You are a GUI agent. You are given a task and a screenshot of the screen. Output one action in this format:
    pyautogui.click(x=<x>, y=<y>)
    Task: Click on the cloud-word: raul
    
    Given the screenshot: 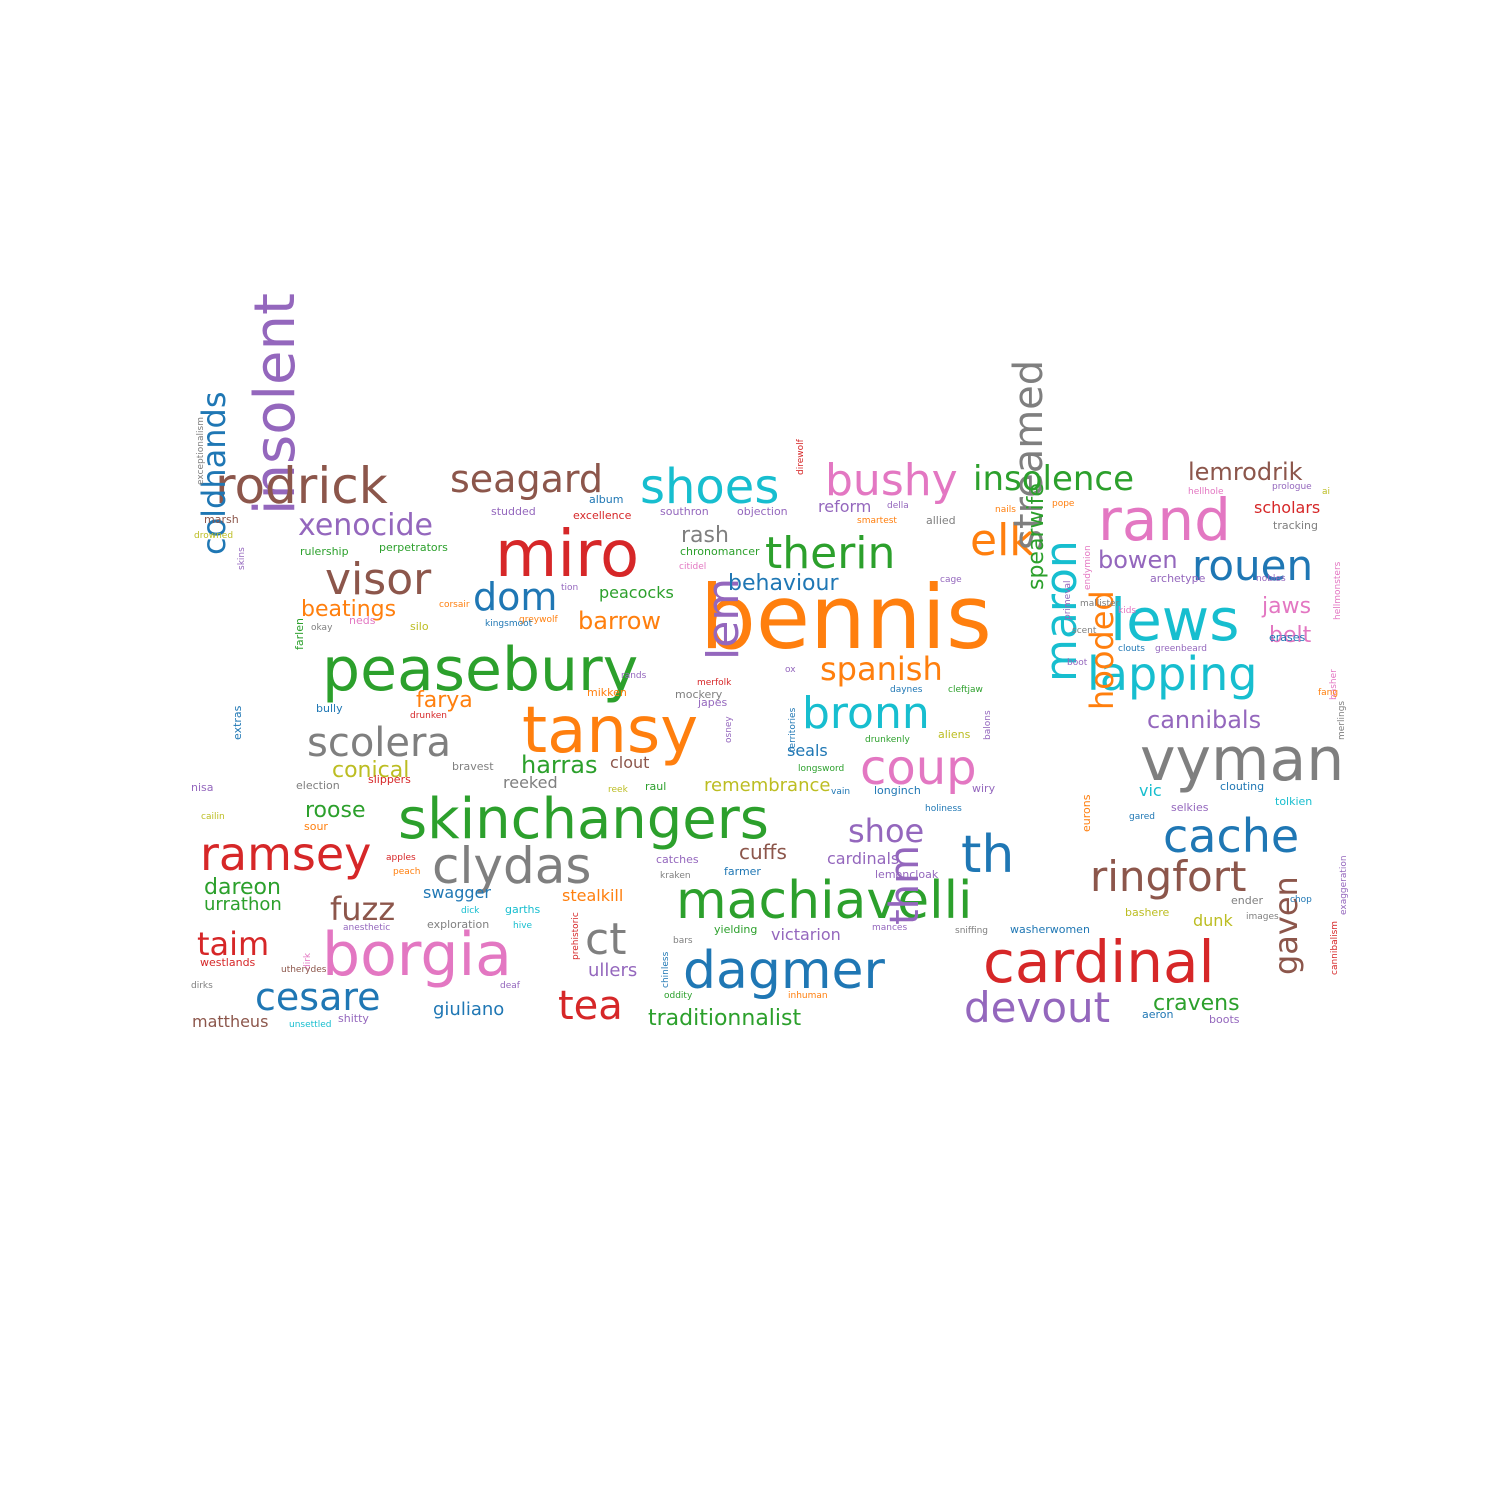 What is the action you would take?
    pyautogui.click(x=655, y=786)
    